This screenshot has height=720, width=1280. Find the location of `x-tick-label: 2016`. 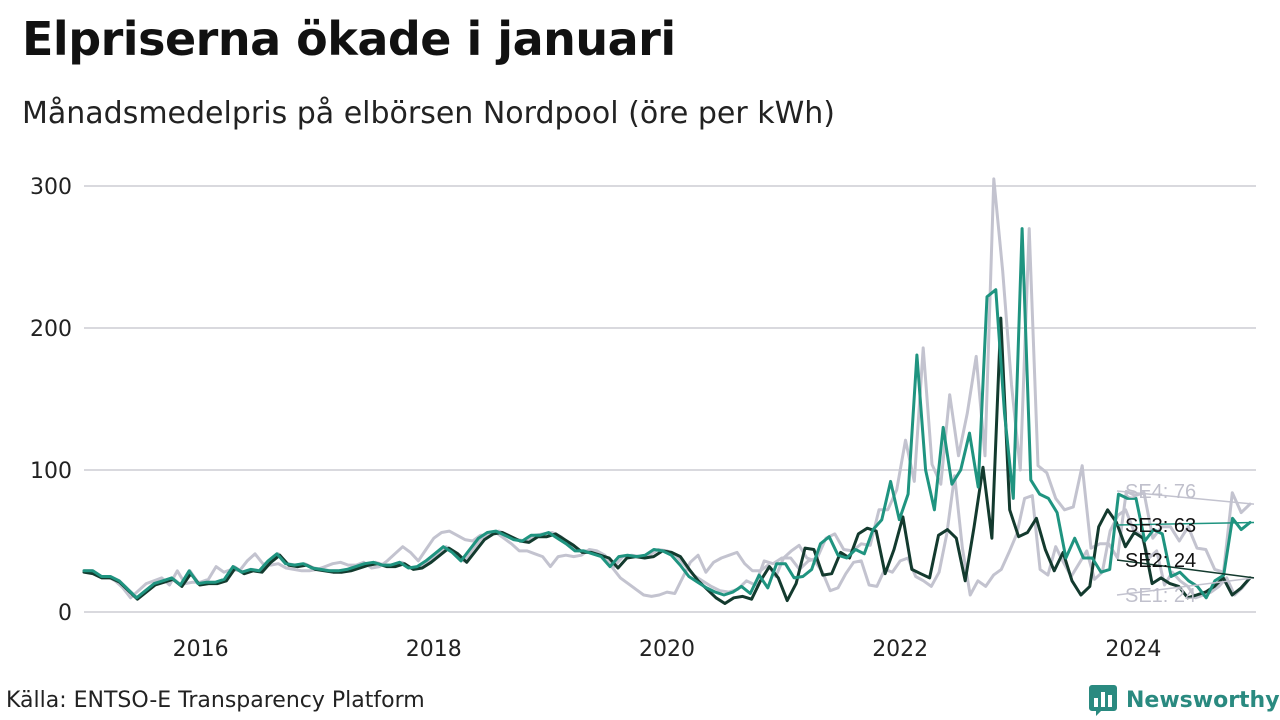

x-tick-label: 2016 is located at coordinates (201, 649).